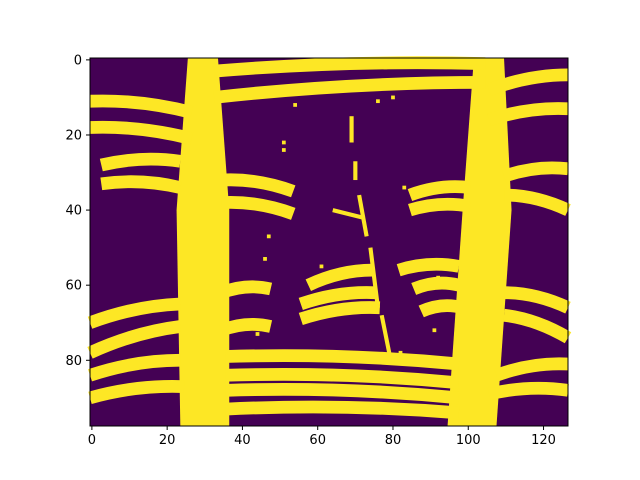 Image resolution: width=640 pixels, height=480 pixels. I want to click on y-tick-label: 80, so click(73, 361).